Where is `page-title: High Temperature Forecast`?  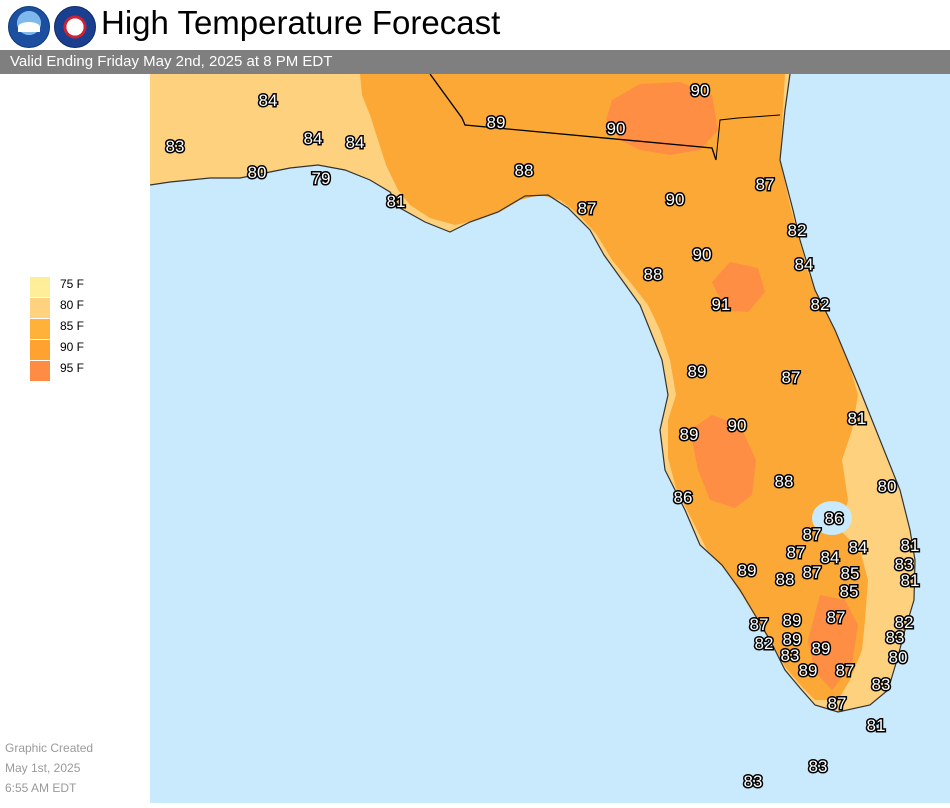
page-title: High Temperature Forecast is located at coordinates (301, 22).